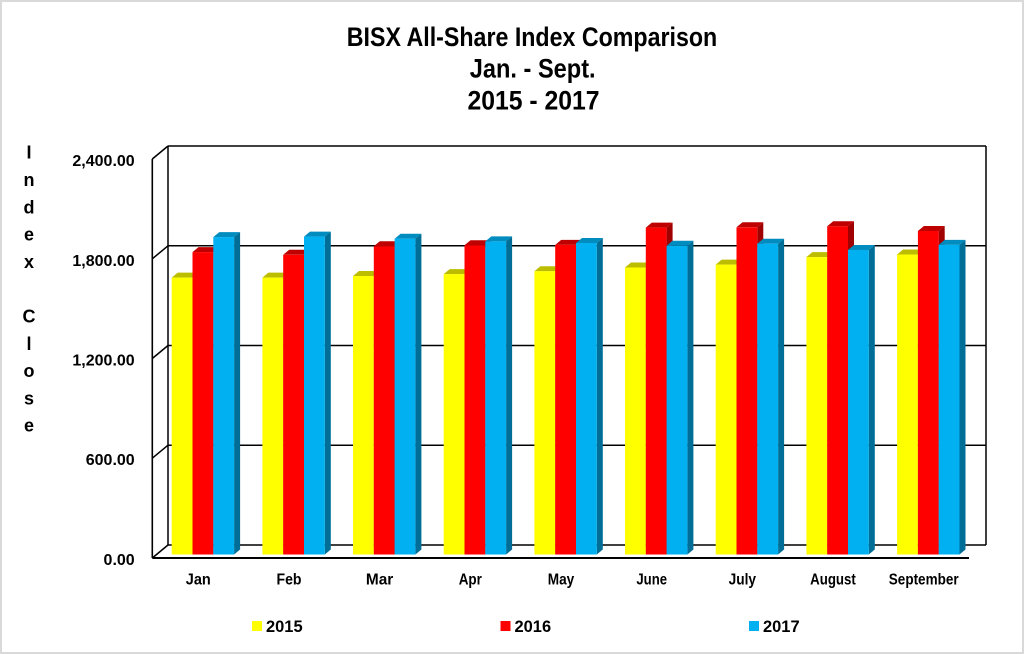 Image resolution: width=1024 pixels, height=654 pixels. I want to click on svg-text: September, so click(924, 580).